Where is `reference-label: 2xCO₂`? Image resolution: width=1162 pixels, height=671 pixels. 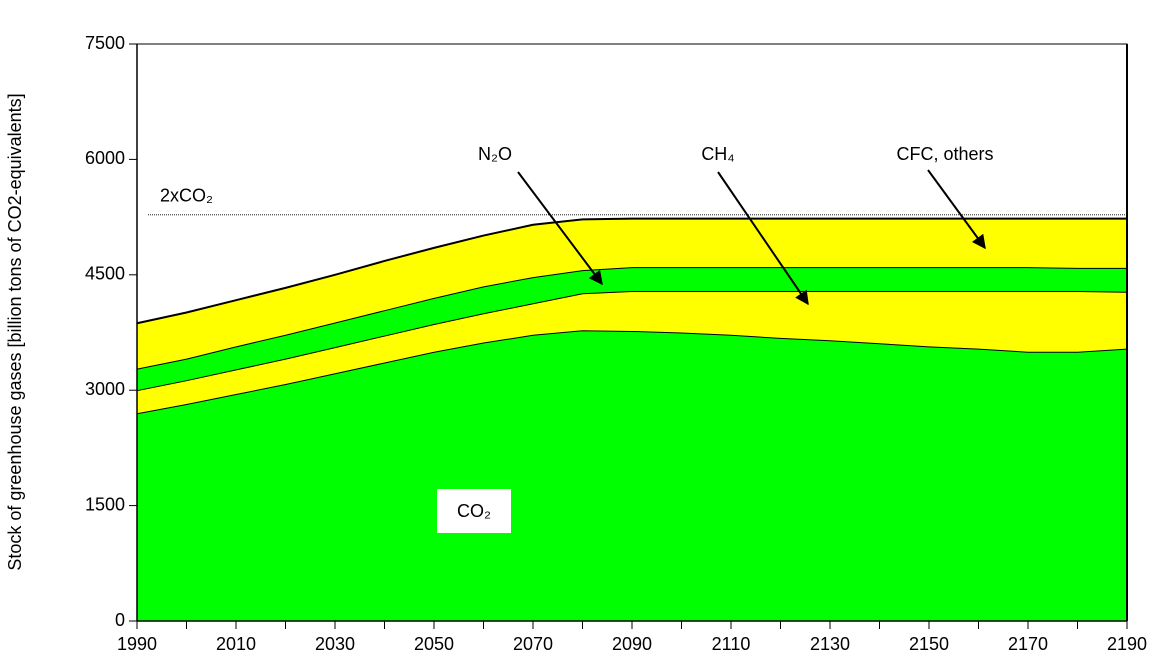
reference-label: 2xCO₂ is located at coordinates (186, 196).